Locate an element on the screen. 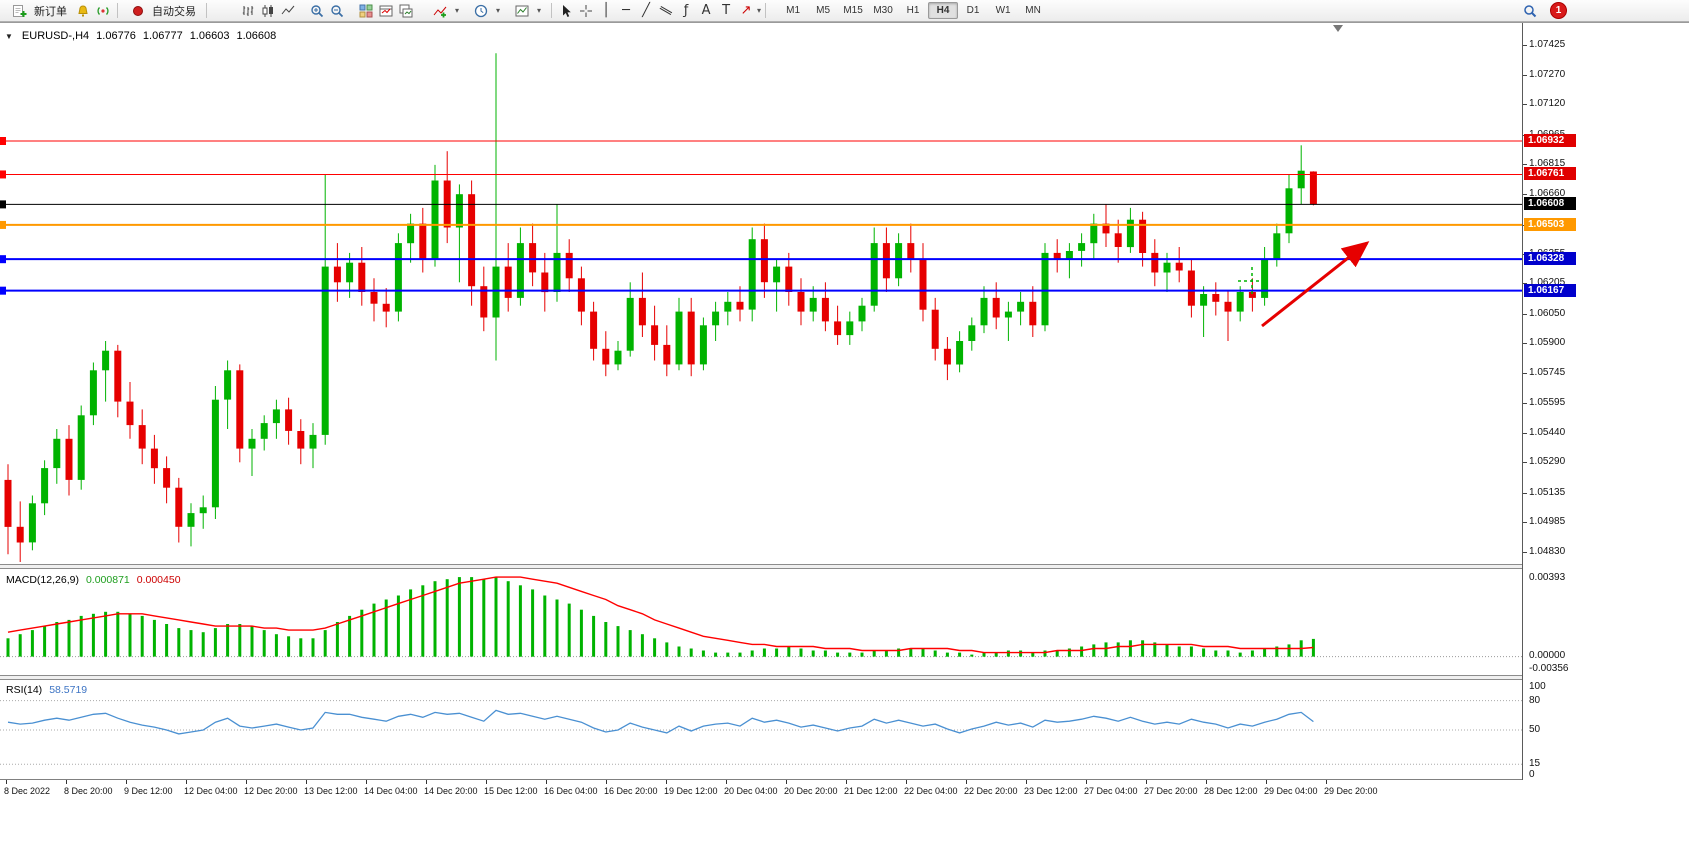  fibonacci-retracement-tool-icon: ƒ is located at coordinates (686, 10).